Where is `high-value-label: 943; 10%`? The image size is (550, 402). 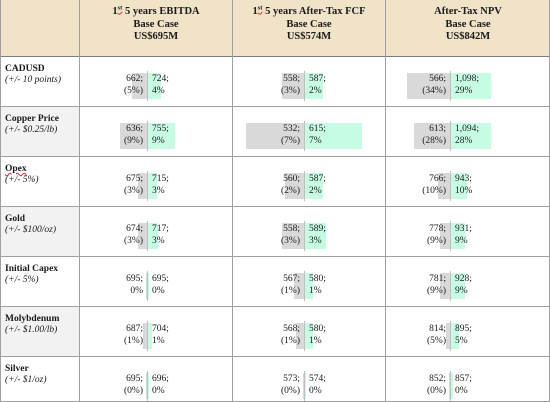
high-value-label: 943; 10% is located at coordinates (464, 185).